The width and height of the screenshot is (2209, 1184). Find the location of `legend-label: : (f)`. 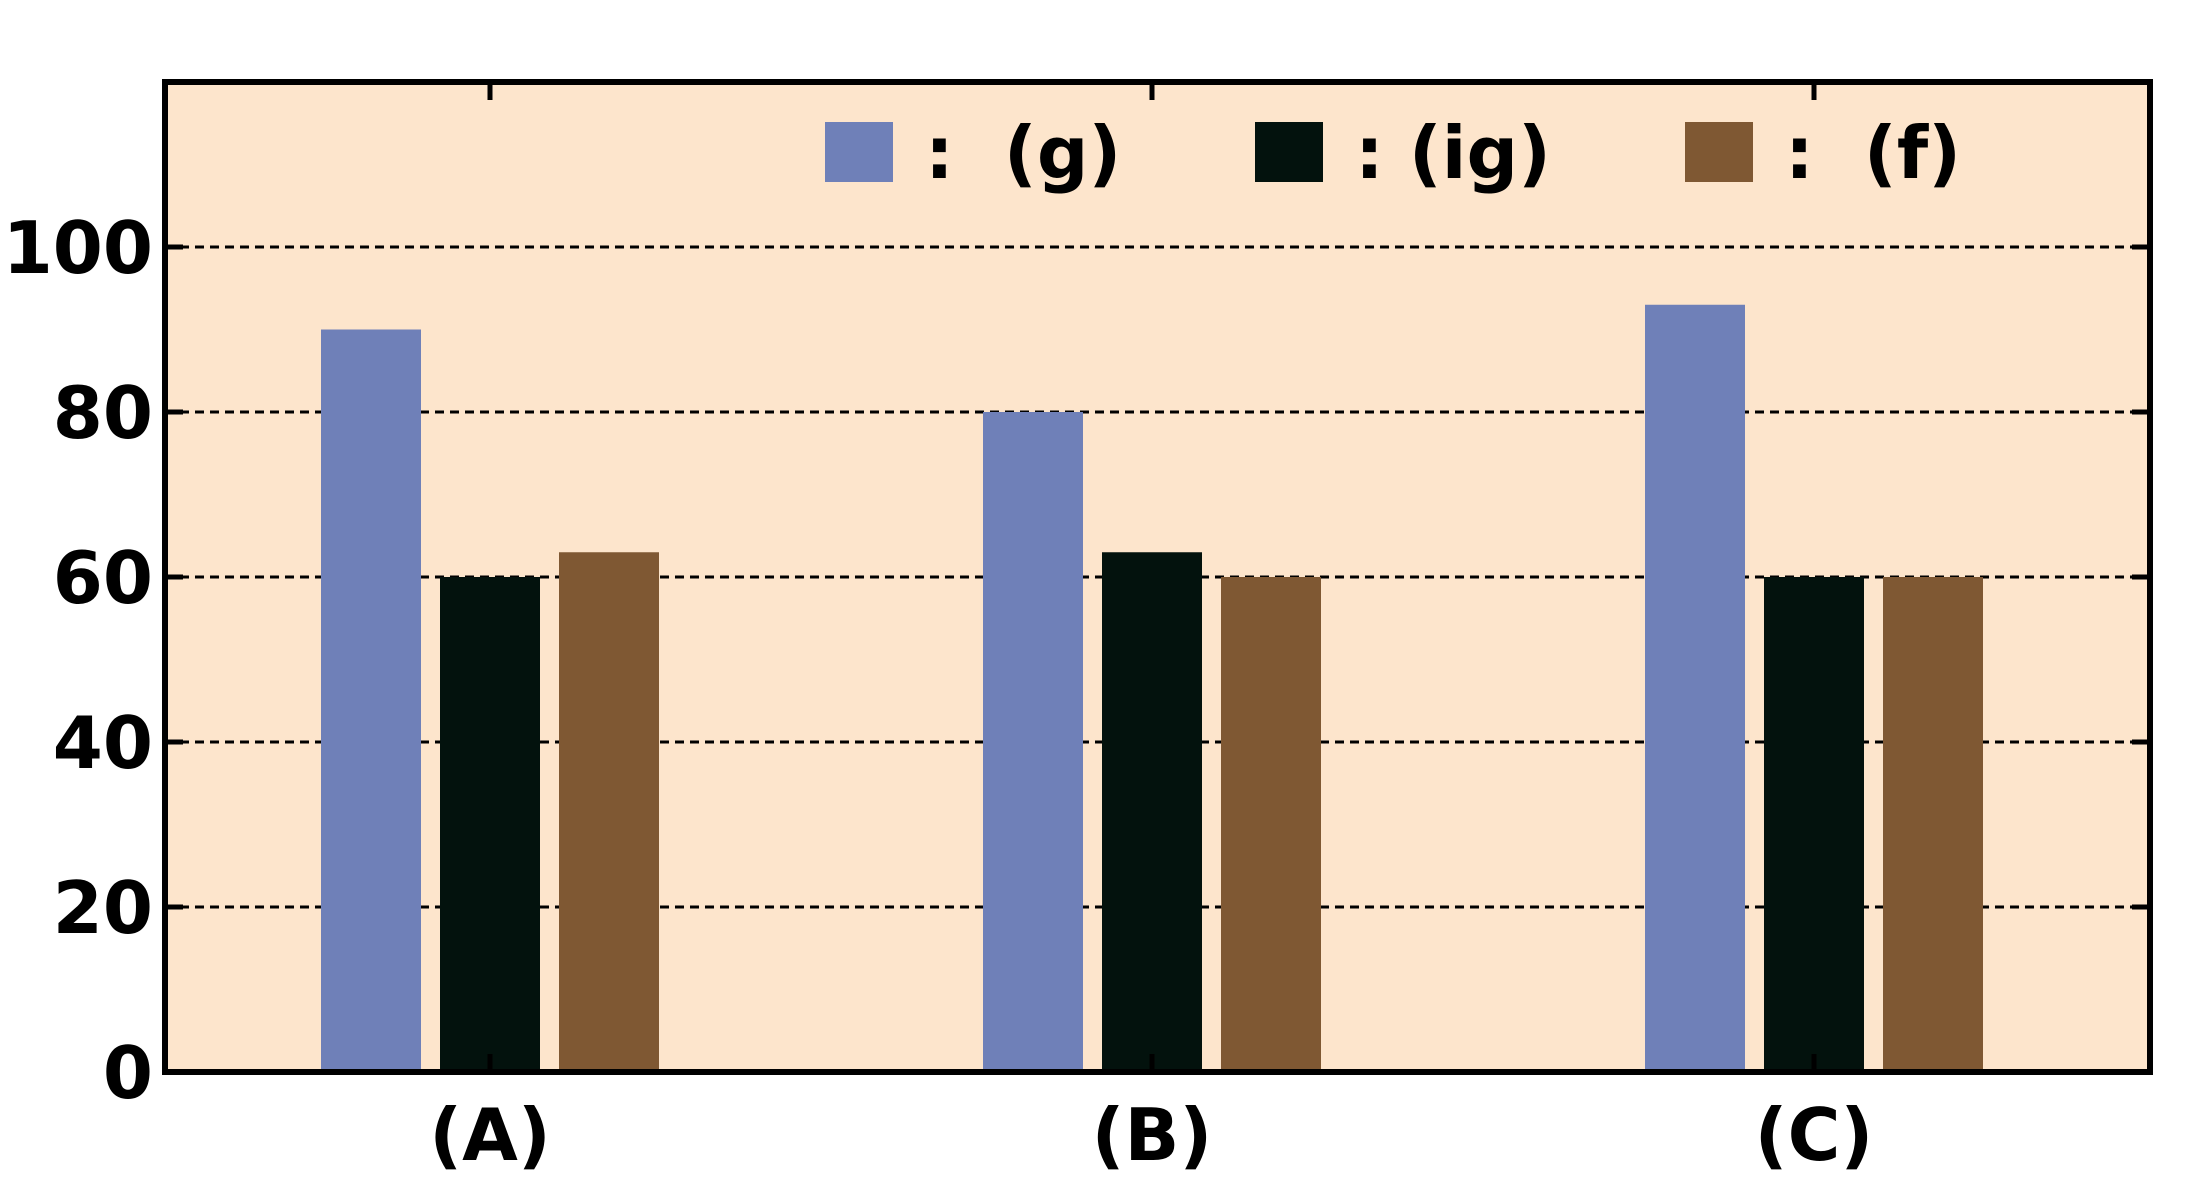

legend-label: : (f) is located at coordinates (1873, 153).